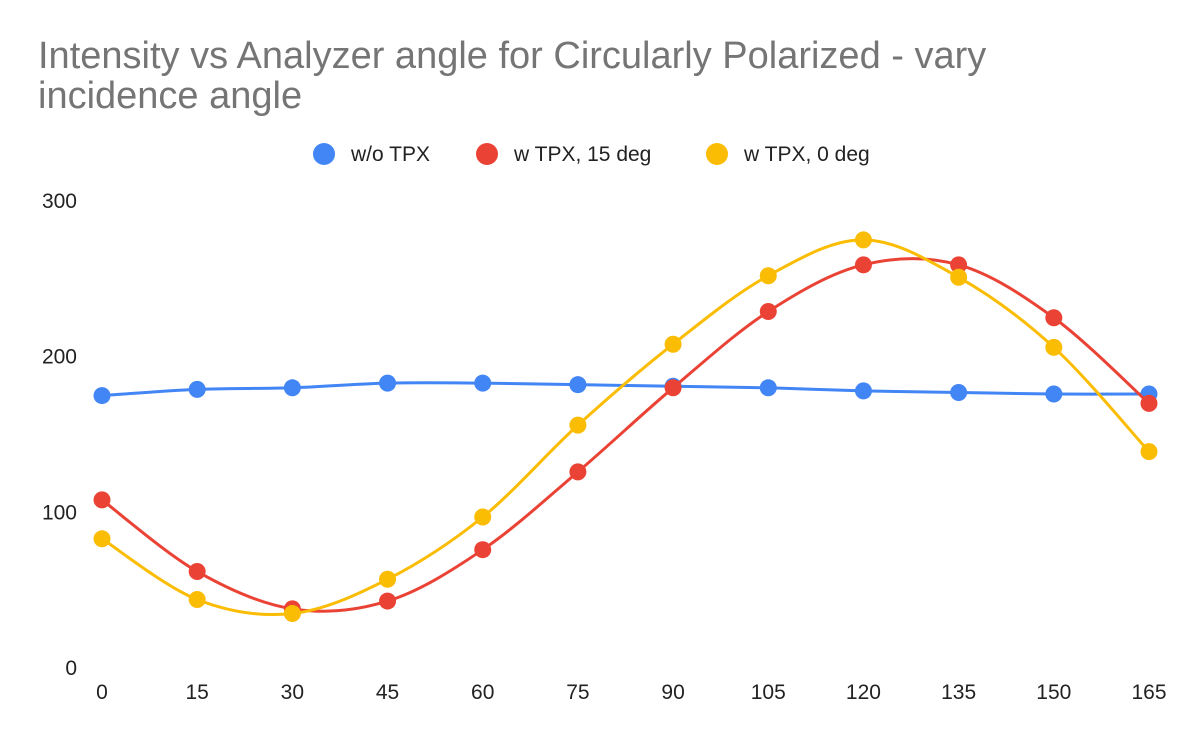 Image resolution: width=1200 pixels, height=742 pixels. What do you see at coordinates (582, 154) in the screenshot?
I see `legend-label: w TPX, 15 deg` at bounding box center [582, 154].